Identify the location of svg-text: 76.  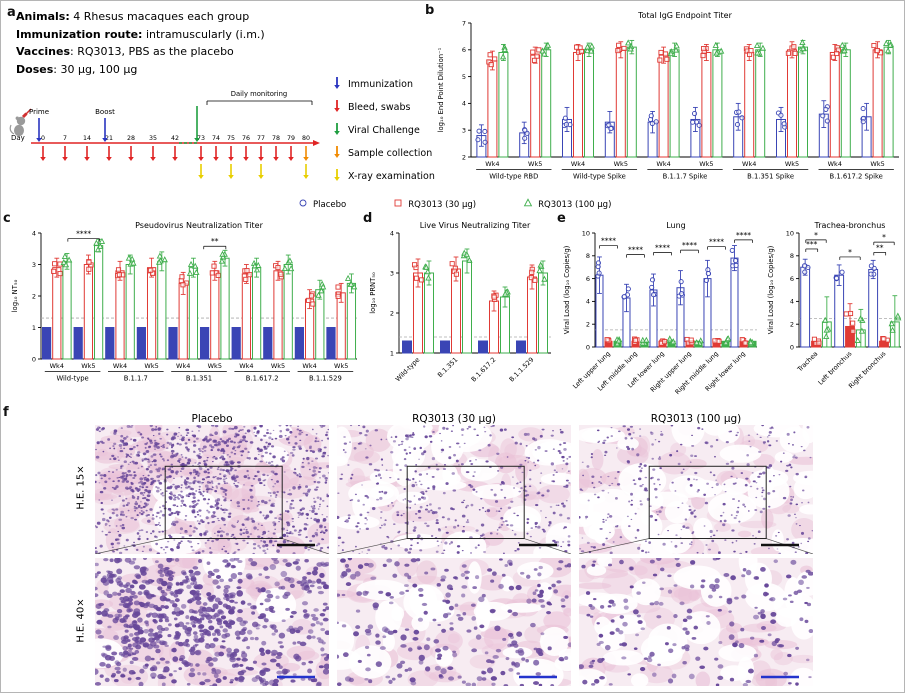
(246, 138).